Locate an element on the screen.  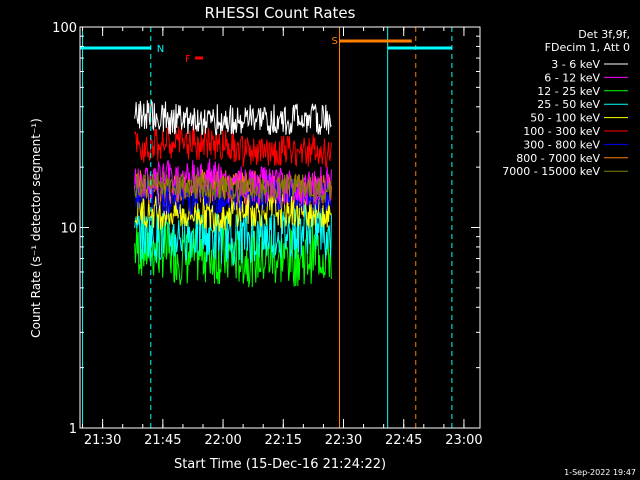
x-axis-label: Start Time (15-Dec-16 21:24:22) is located at coordinates (280, 464).